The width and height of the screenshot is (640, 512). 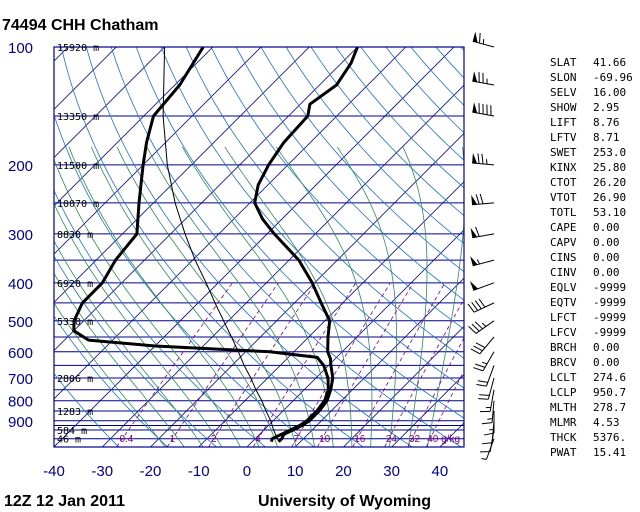 What do you see at coordinates (20, 422) in the screenshot?
I see `pressure-tick-label: 900` at bounding box center [20, 422].